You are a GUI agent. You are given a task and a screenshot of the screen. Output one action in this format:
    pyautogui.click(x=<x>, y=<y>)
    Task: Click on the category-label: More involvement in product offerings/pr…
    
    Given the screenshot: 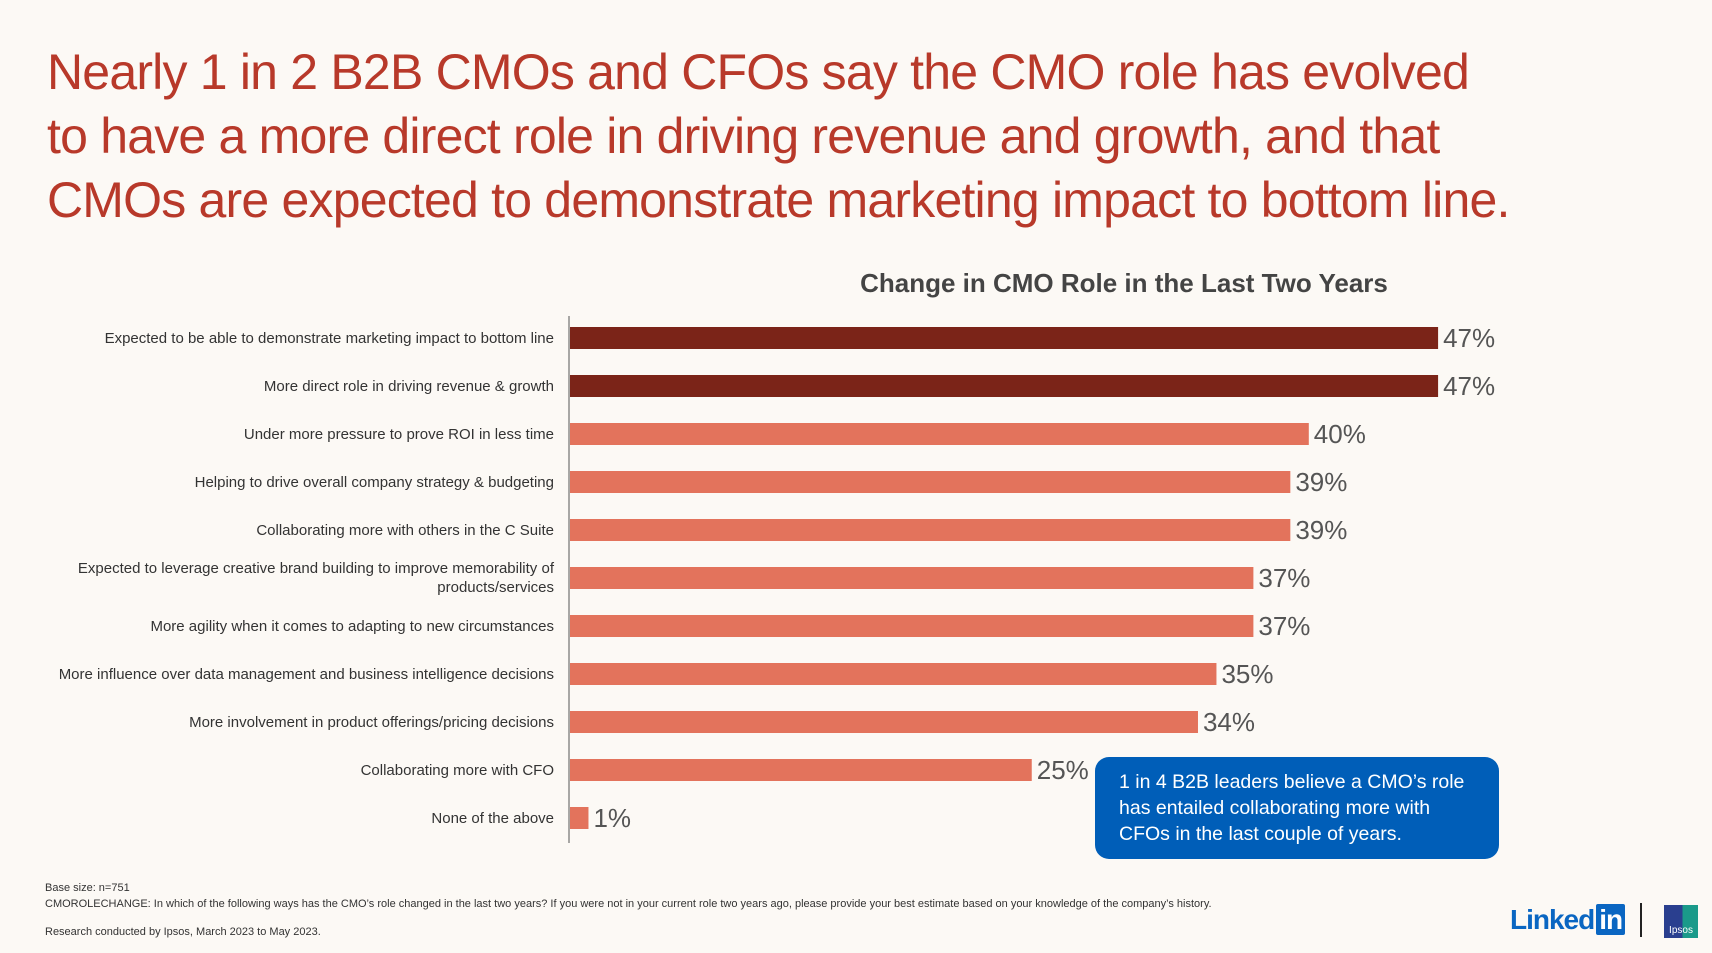 What is the action you would take?
    pyautogui.click(x=371, y=722)
    